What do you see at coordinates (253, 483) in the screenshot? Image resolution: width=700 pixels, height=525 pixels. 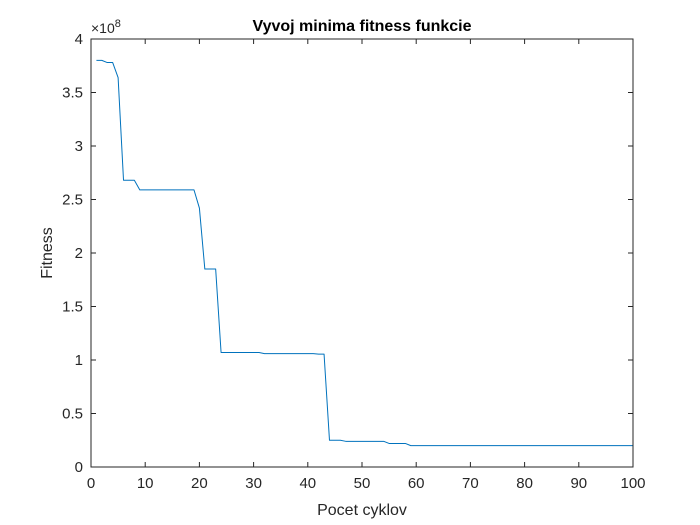 I see `x-tick-label: 30` at bounding box center [253, 483].